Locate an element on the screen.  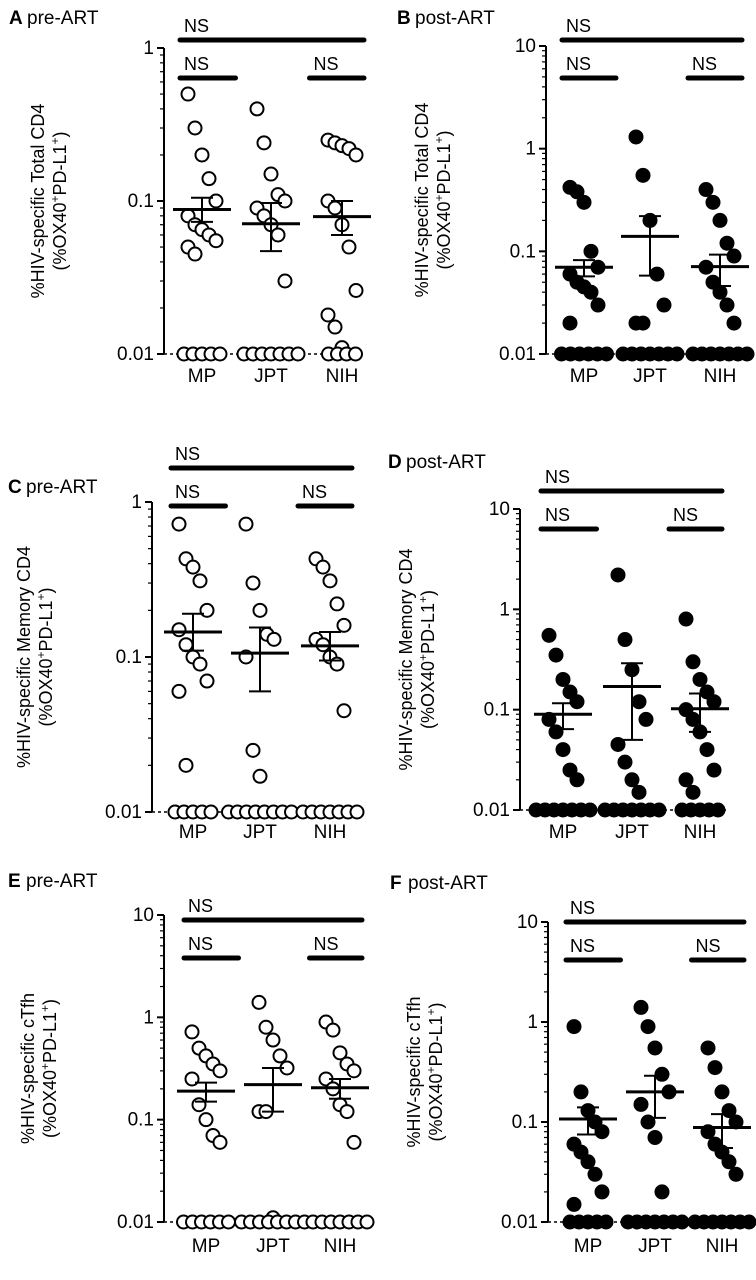
panel-letter: A is located at coordinates (16, 18).